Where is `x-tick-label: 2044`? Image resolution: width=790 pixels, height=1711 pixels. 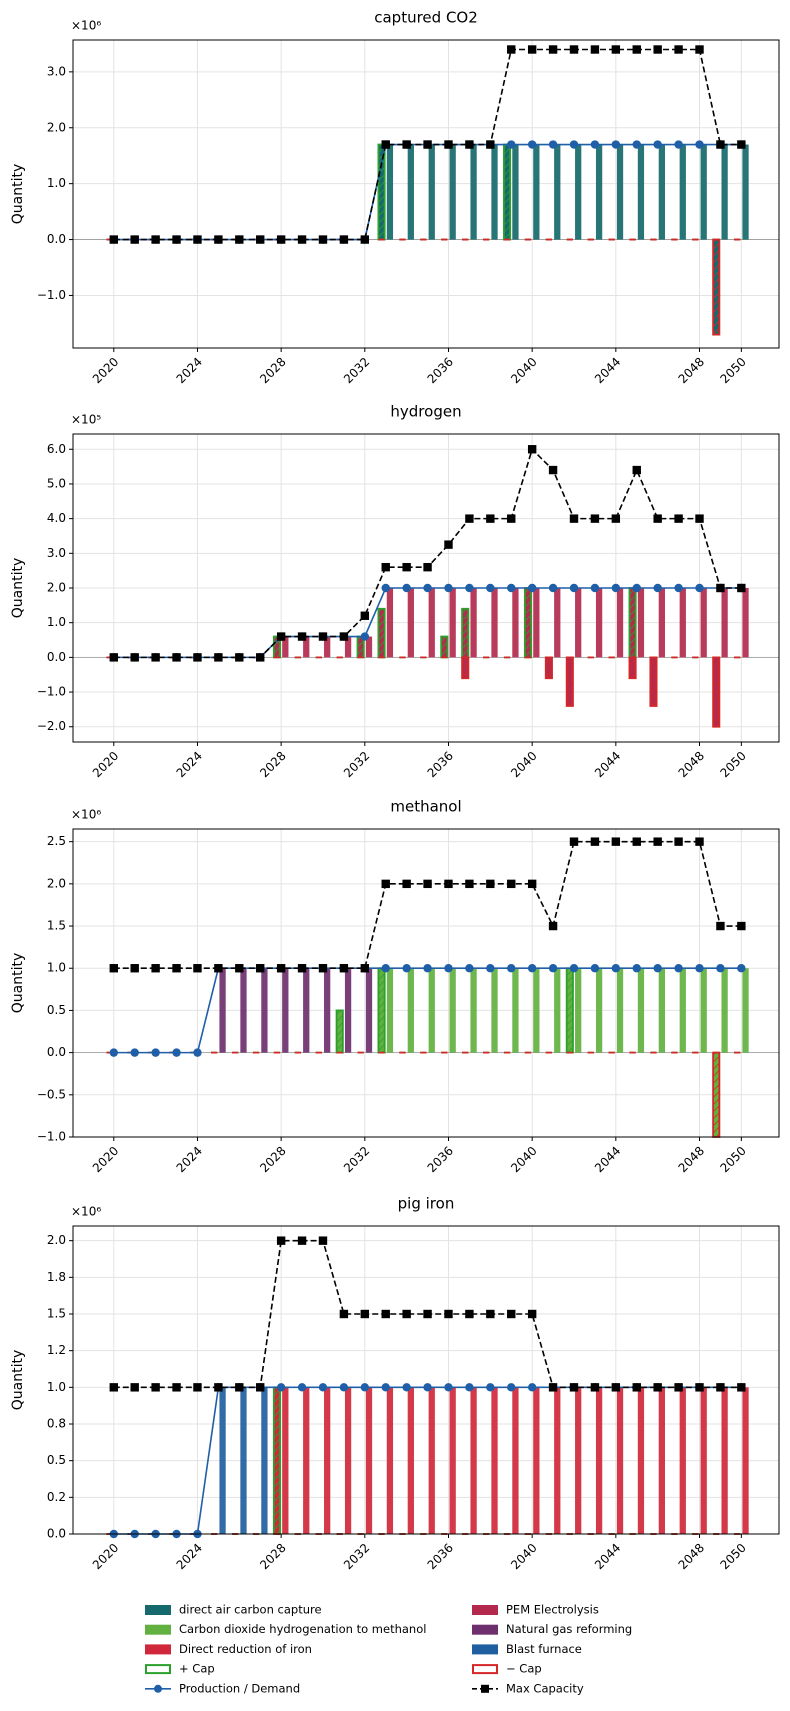
x-tick-label: 2044 is located at coordinates (607, 1556).